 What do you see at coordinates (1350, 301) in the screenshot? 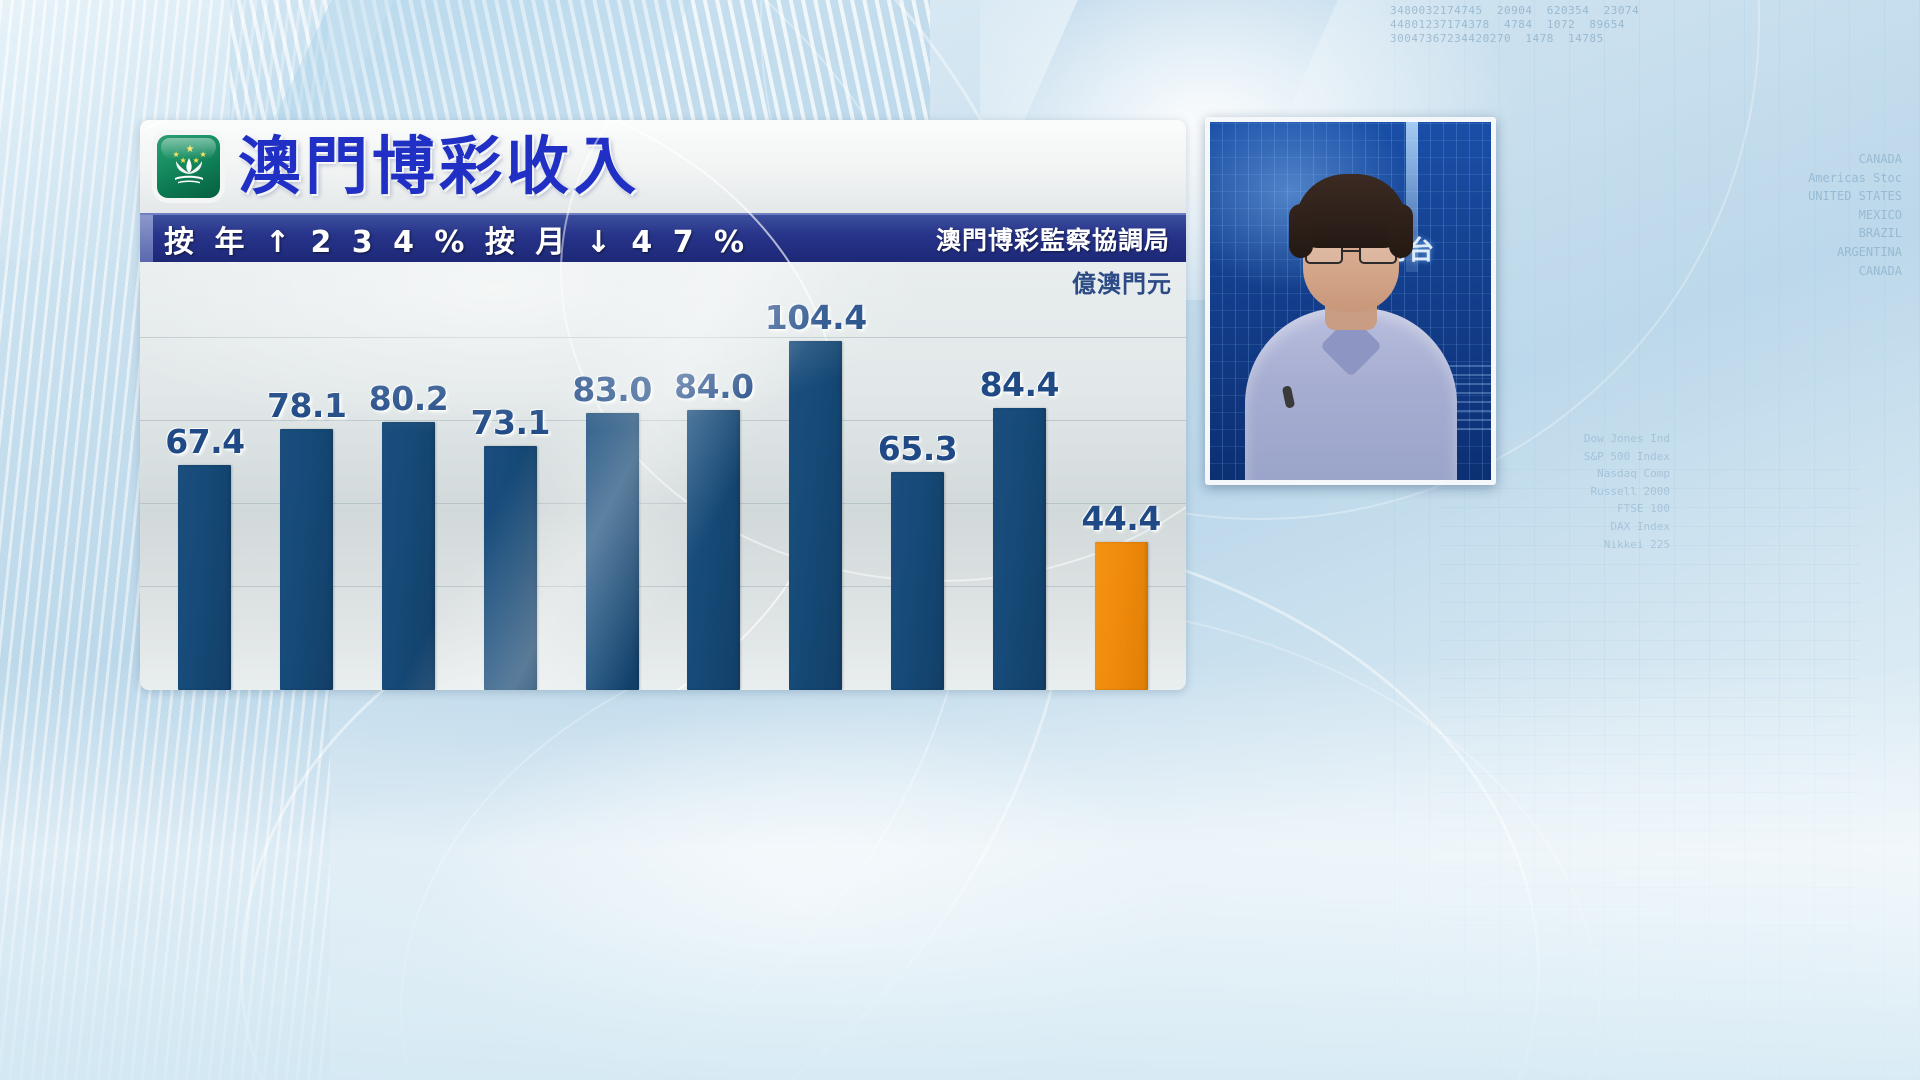
I see `news-anchor-video-inset: 聞台` at bounding box center [1350, 301].